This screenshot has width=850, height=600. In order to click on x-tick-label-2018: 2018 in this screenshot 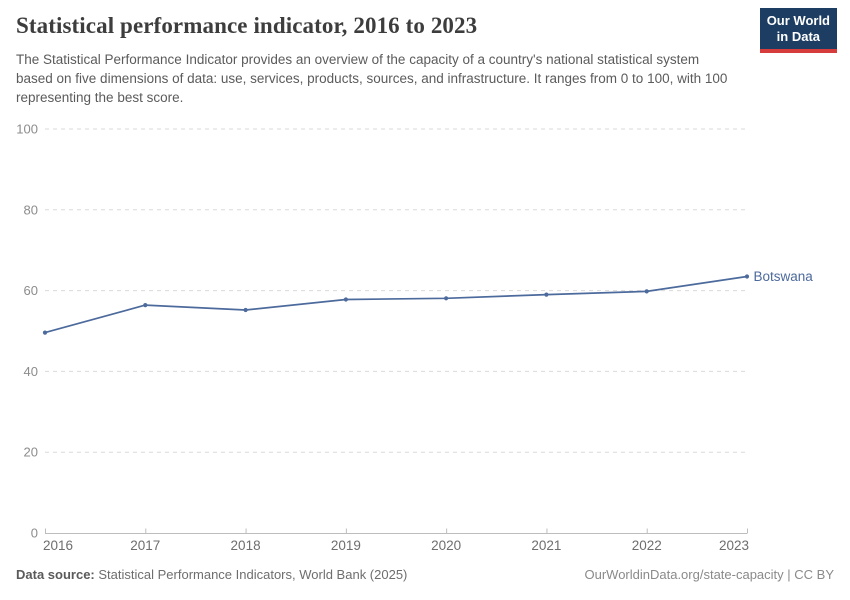, I will do `click(246, 545)`.